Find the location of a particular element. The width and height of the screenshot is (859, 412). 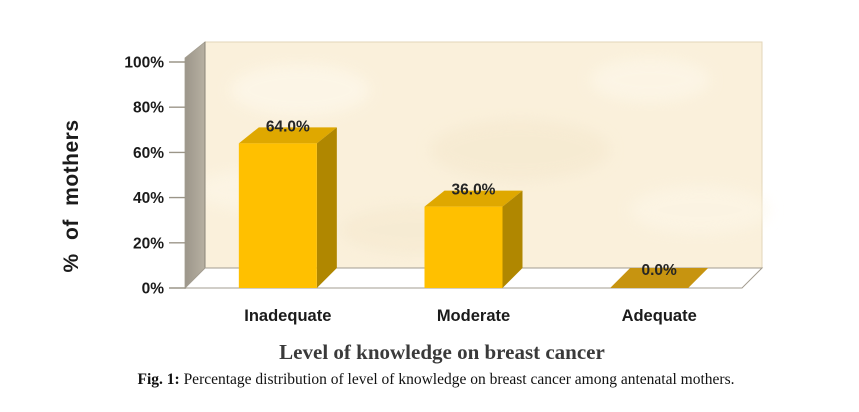

y-tick-label: 40% is located at coordinates (148, 198).